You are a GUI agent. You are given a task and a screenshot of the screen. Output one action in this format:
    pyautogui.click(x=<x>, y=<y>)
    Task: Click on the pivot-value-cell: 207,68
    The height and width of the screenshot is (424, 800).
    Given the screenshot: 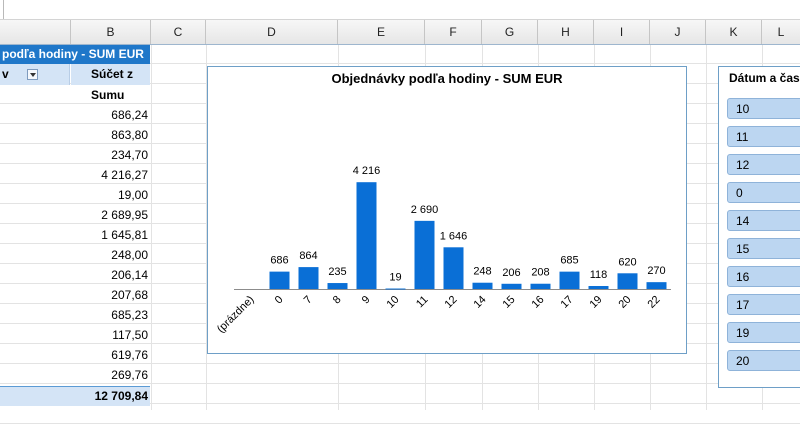 What is the action you would take?
    pyautogui.click(x=129, y=295)
    